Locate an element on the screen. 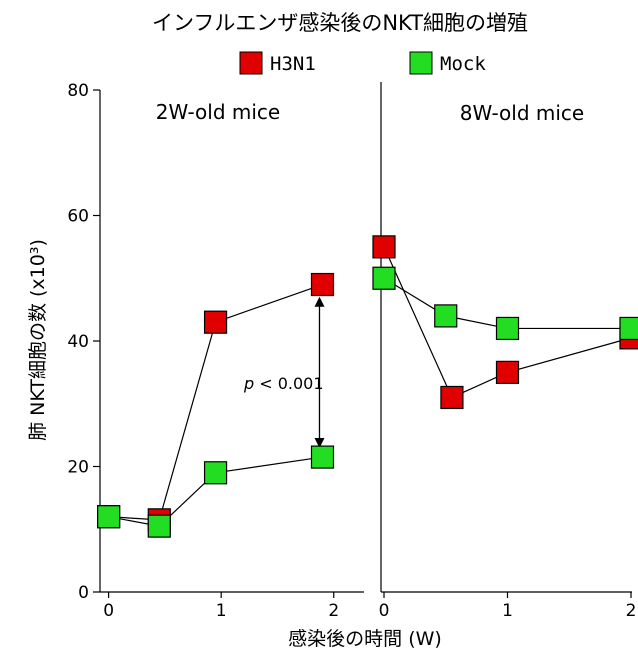 The height and width of the screenshot is (659, 638). line-h3n1-panel0 is located at coordinates (215, 402).